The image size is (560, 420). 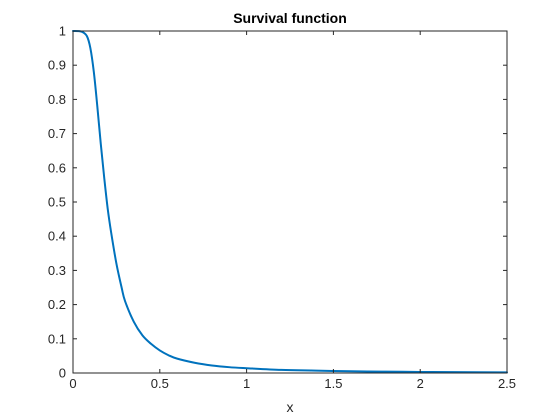 What do you see at coordinates (160, 383) in the screenshot?
I see `x-tick-label: 0.5` at bounding box center [160, 383].